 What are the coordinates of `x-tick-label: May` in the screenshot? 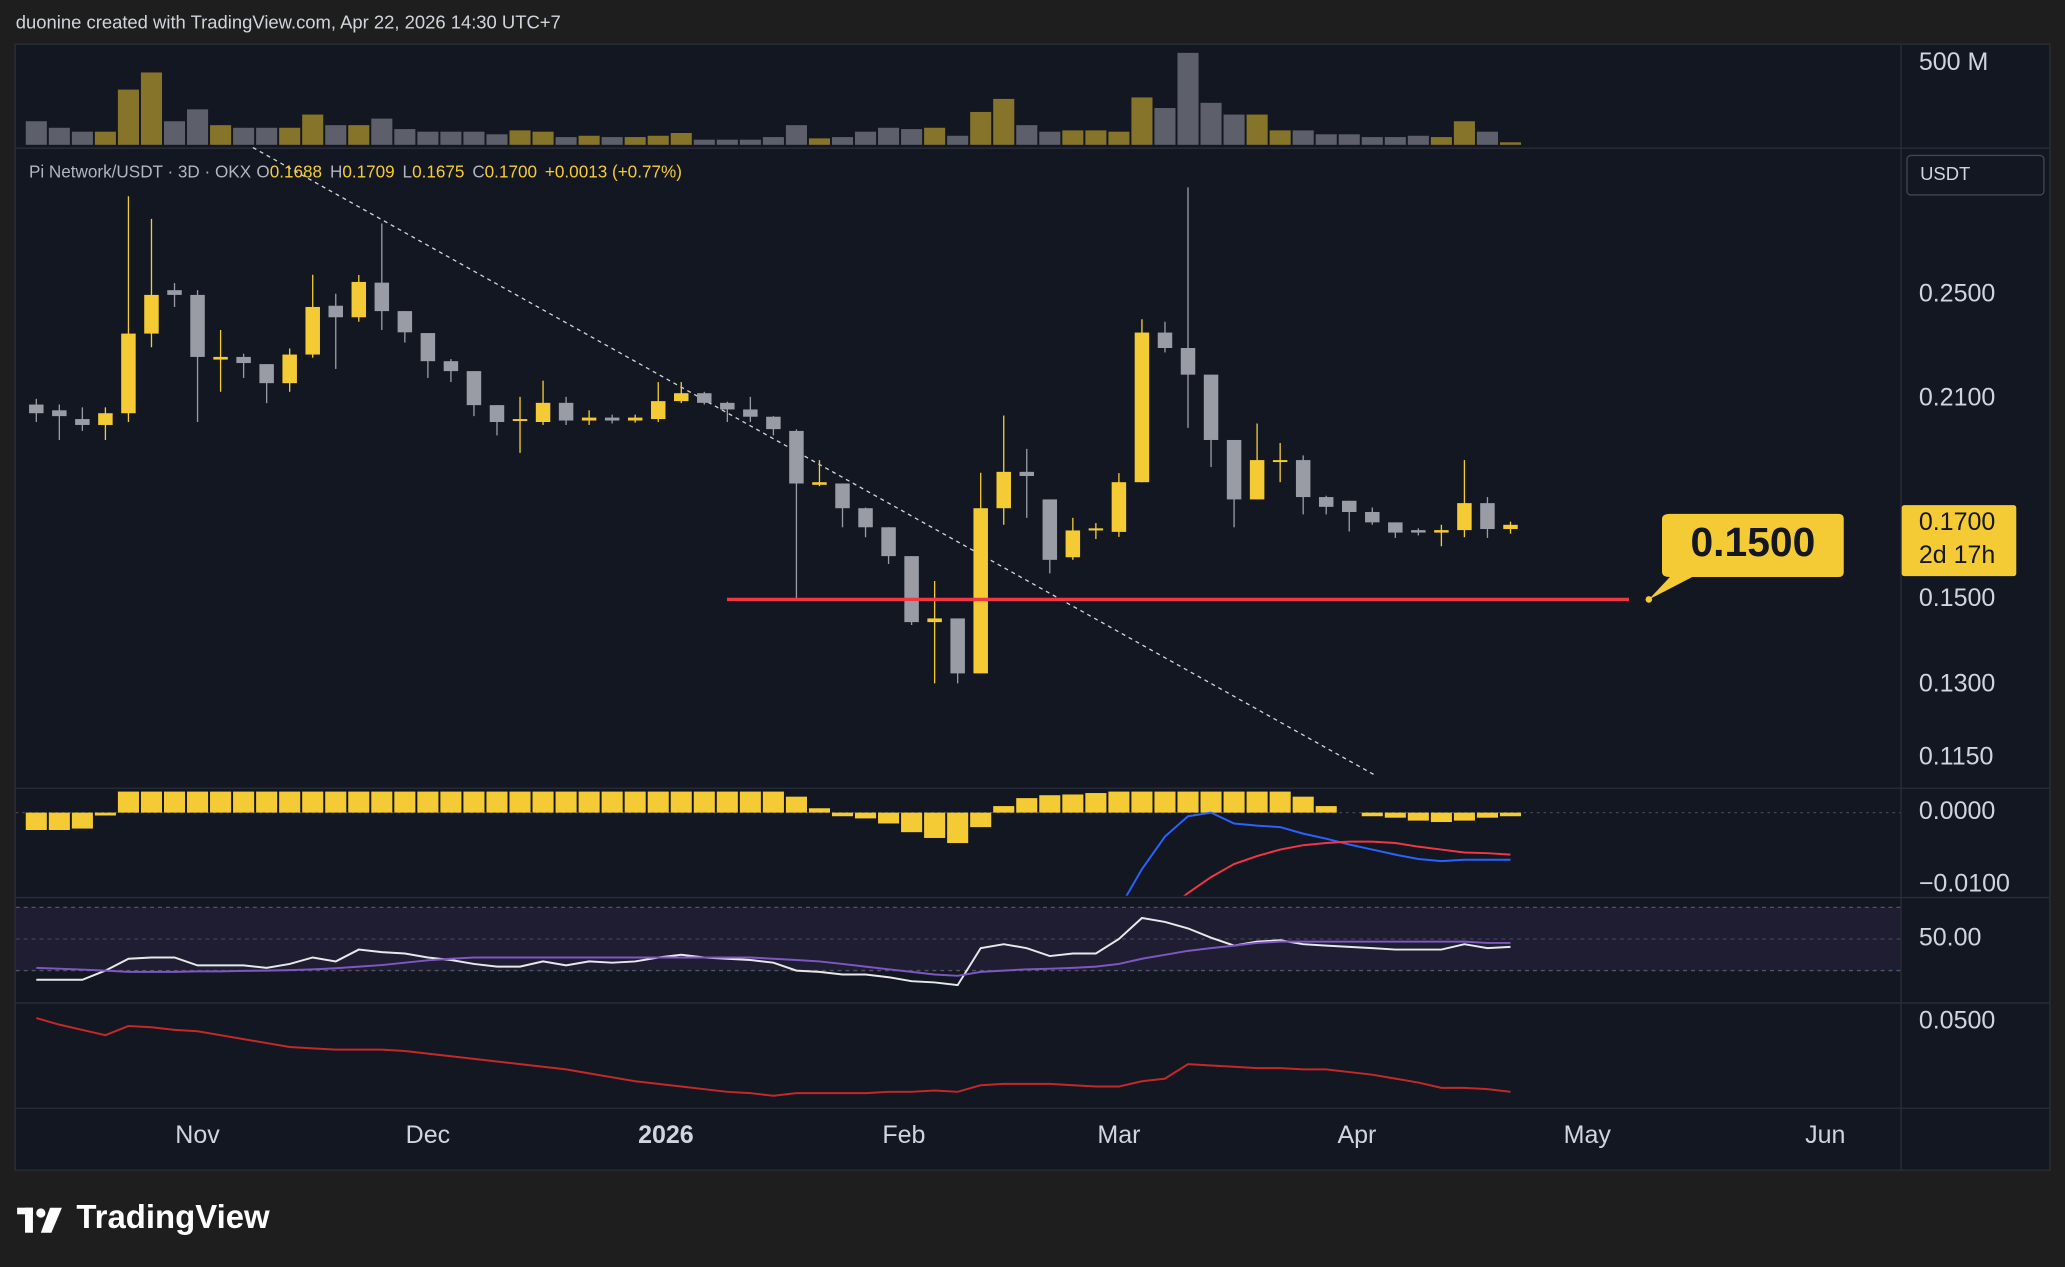 It's located at (1588, 1135).